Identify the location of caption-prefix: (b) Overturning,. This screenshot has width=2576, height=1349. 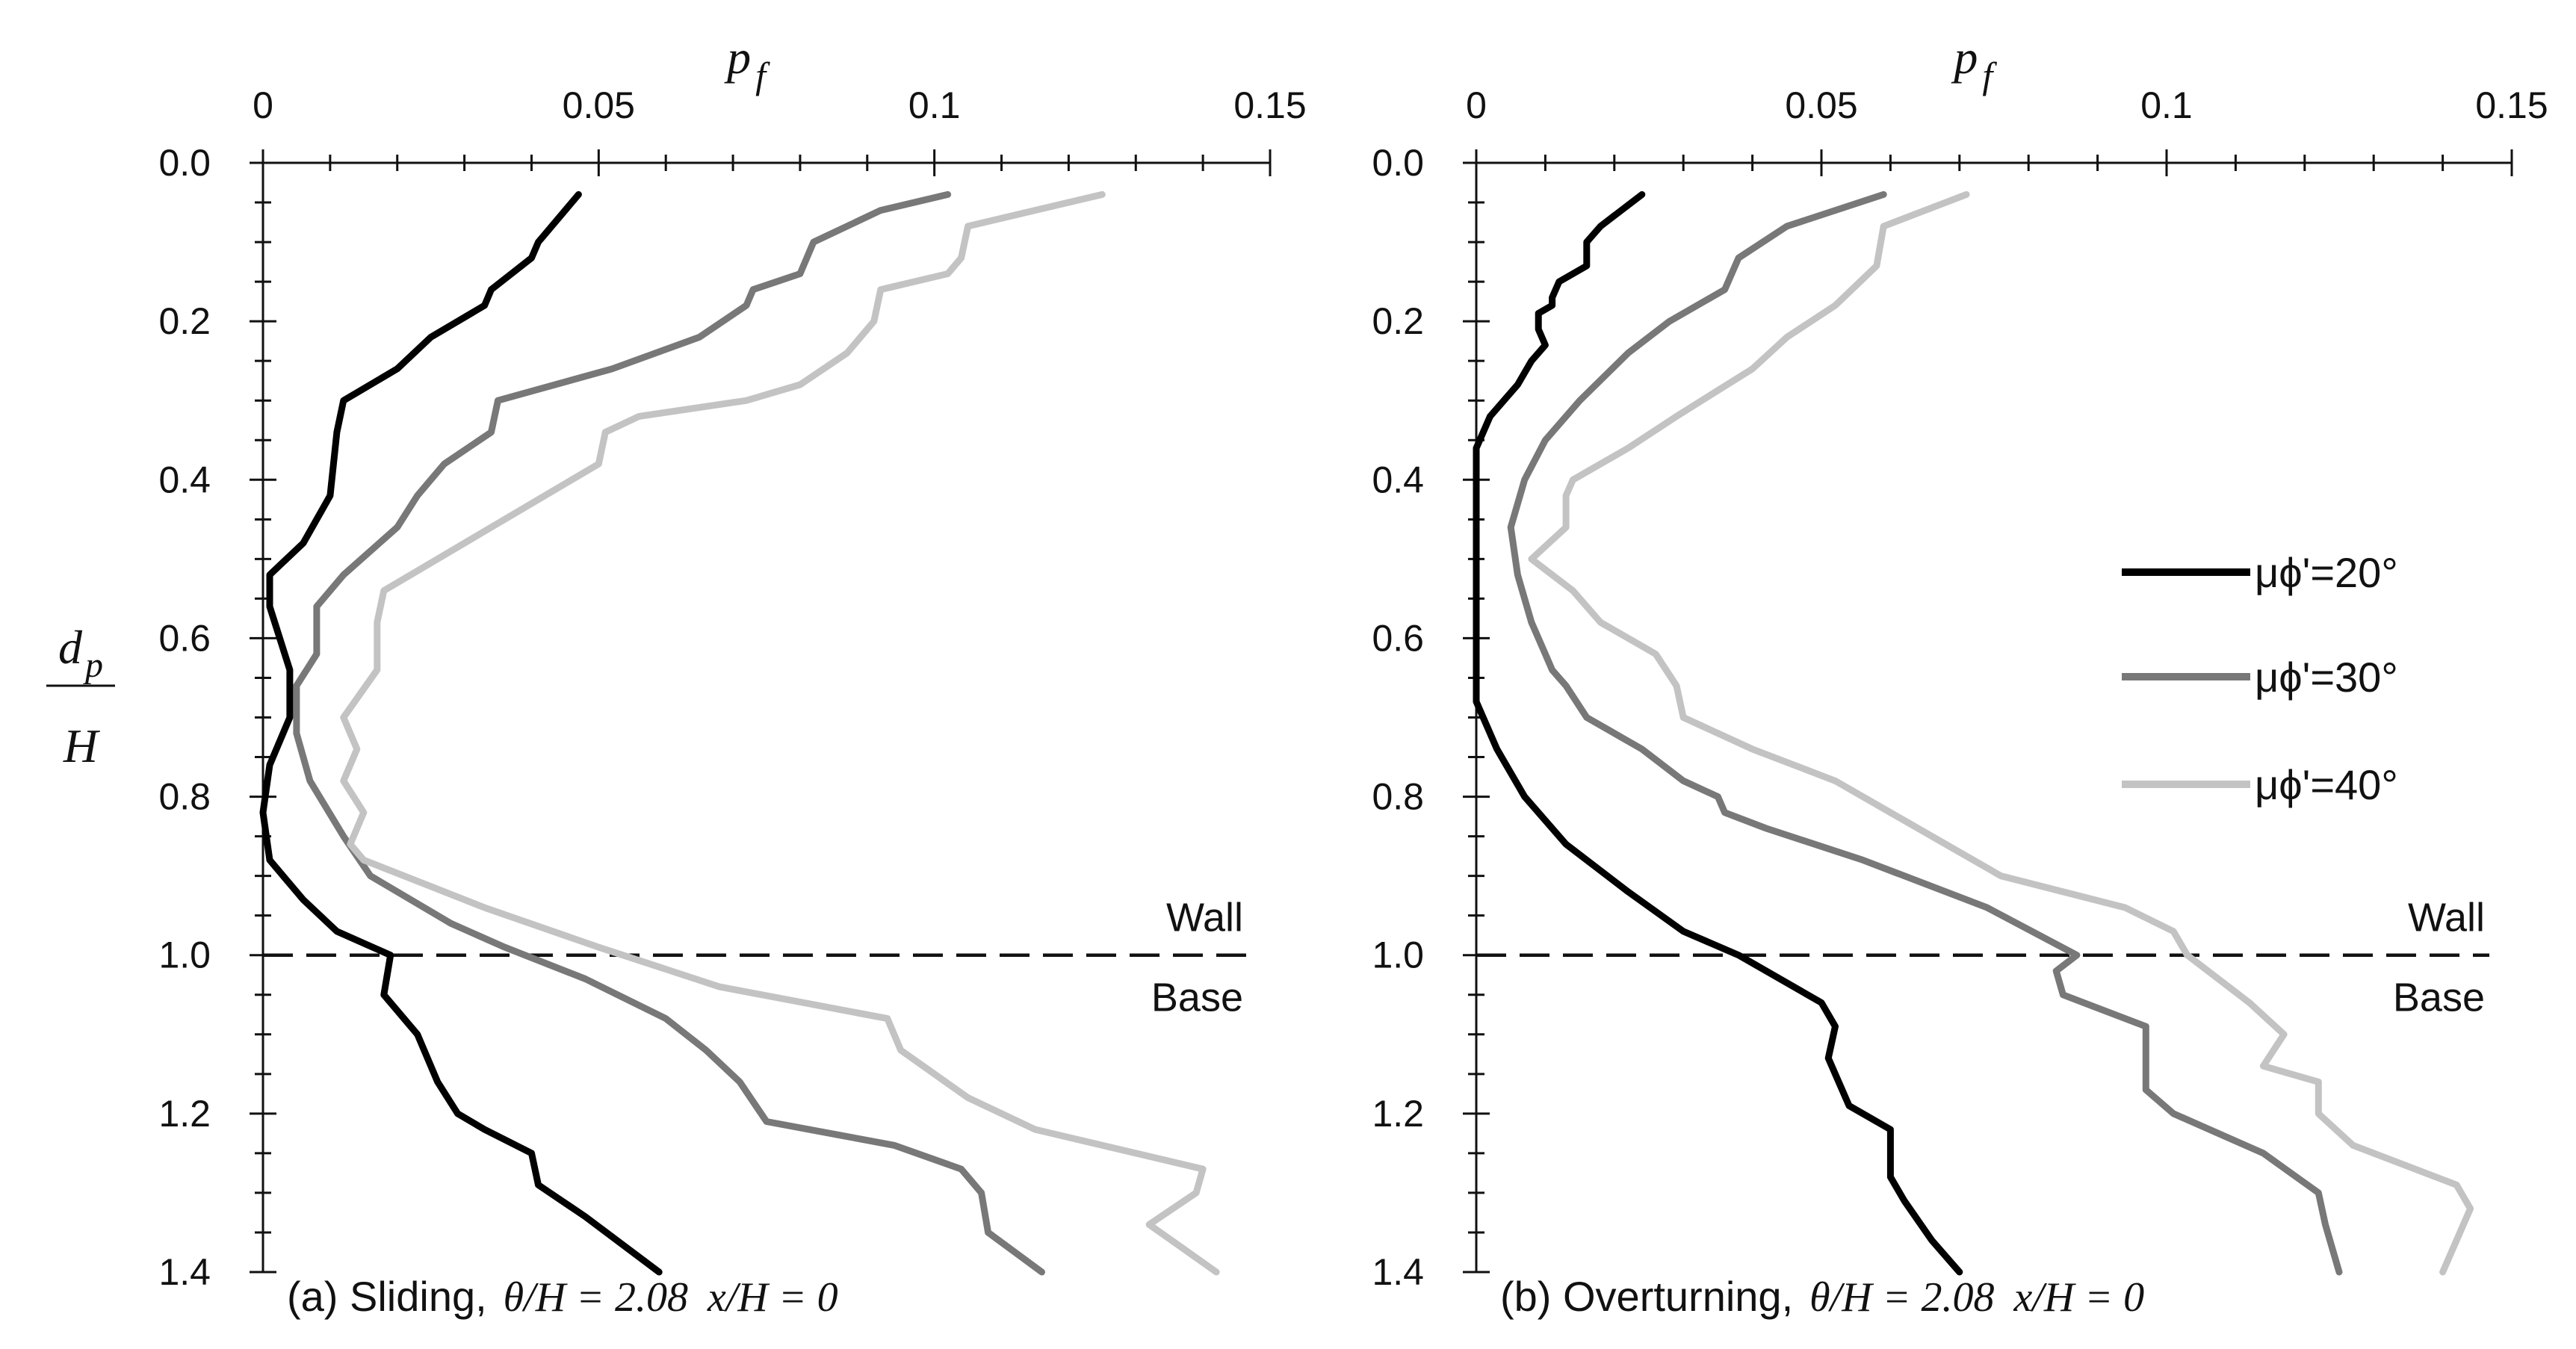
(1646, 1296).